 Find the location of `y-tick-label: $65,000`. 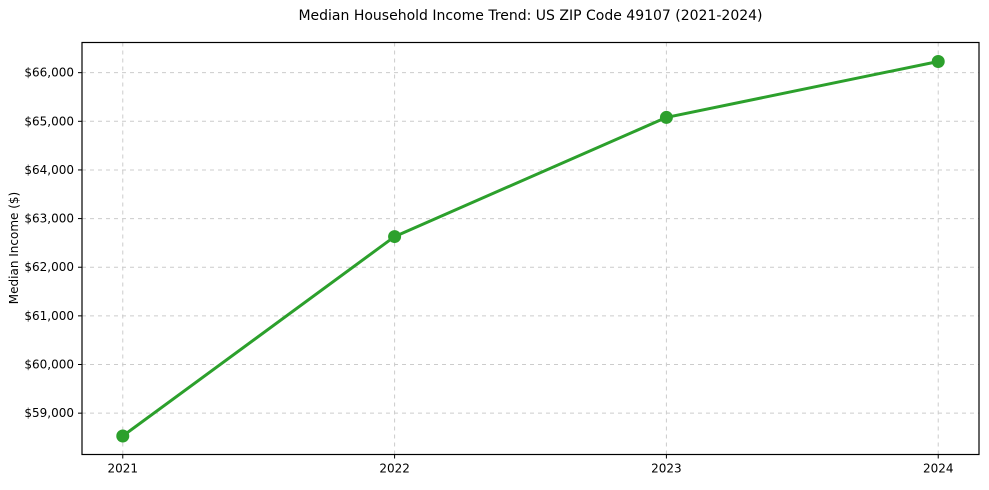

y-tick-label: $65,000 is located at coordinates (49, 121).